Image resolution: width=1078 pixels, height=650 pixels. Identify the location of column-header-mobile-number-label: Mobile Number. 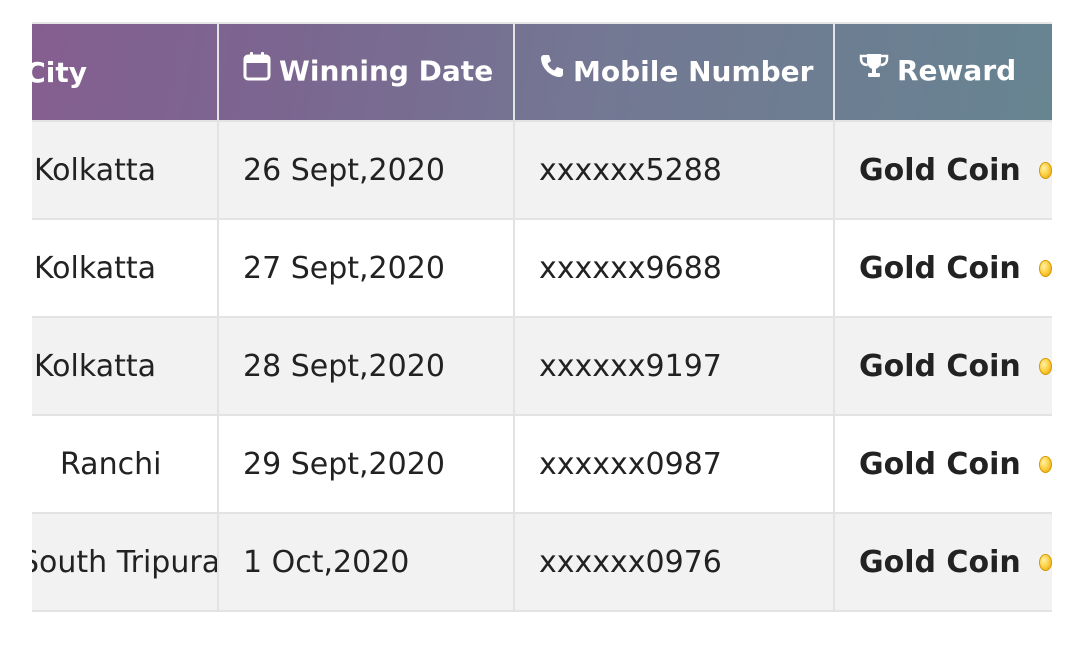
(693, 71).